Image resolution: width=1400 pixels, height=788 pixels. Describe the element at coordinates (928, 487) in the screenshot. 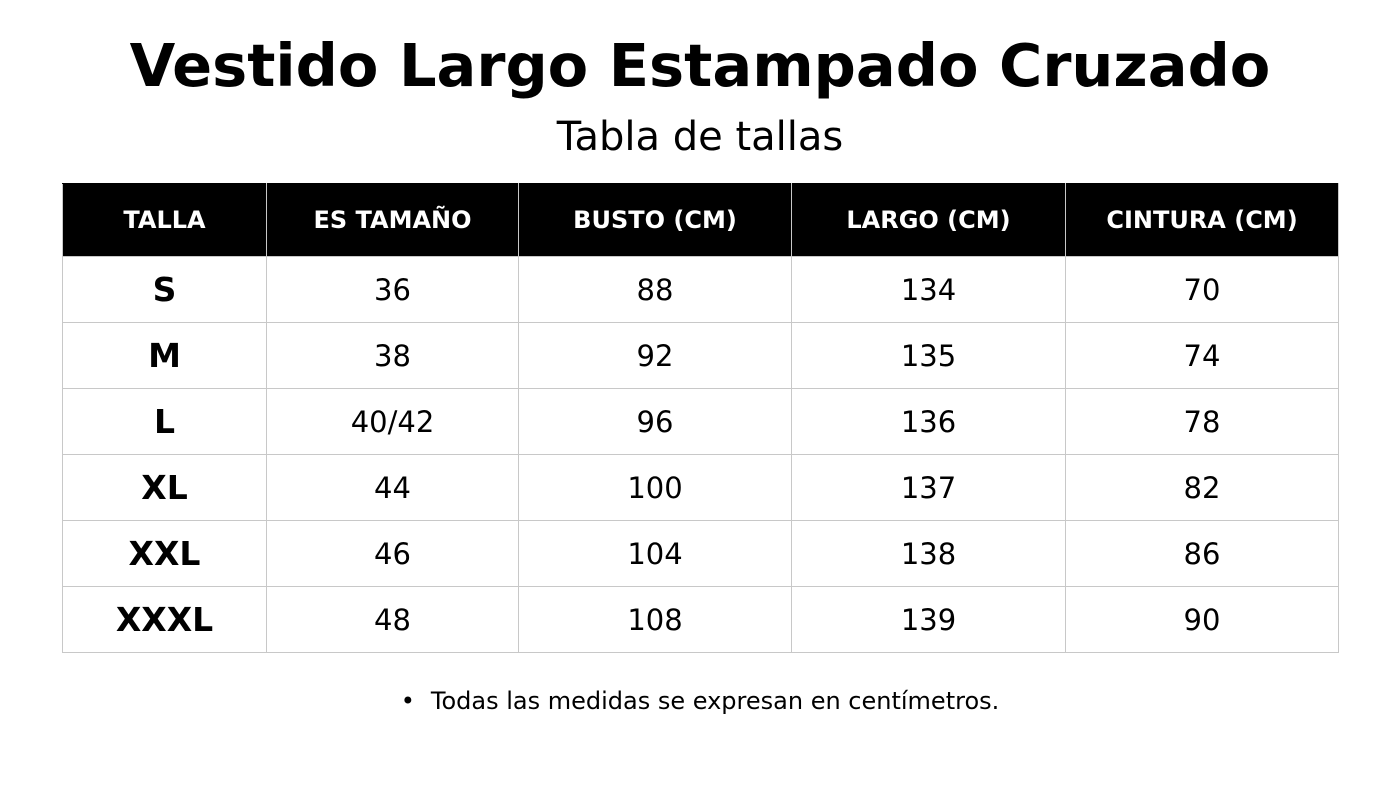

I see `table-cell: 137` at that location.